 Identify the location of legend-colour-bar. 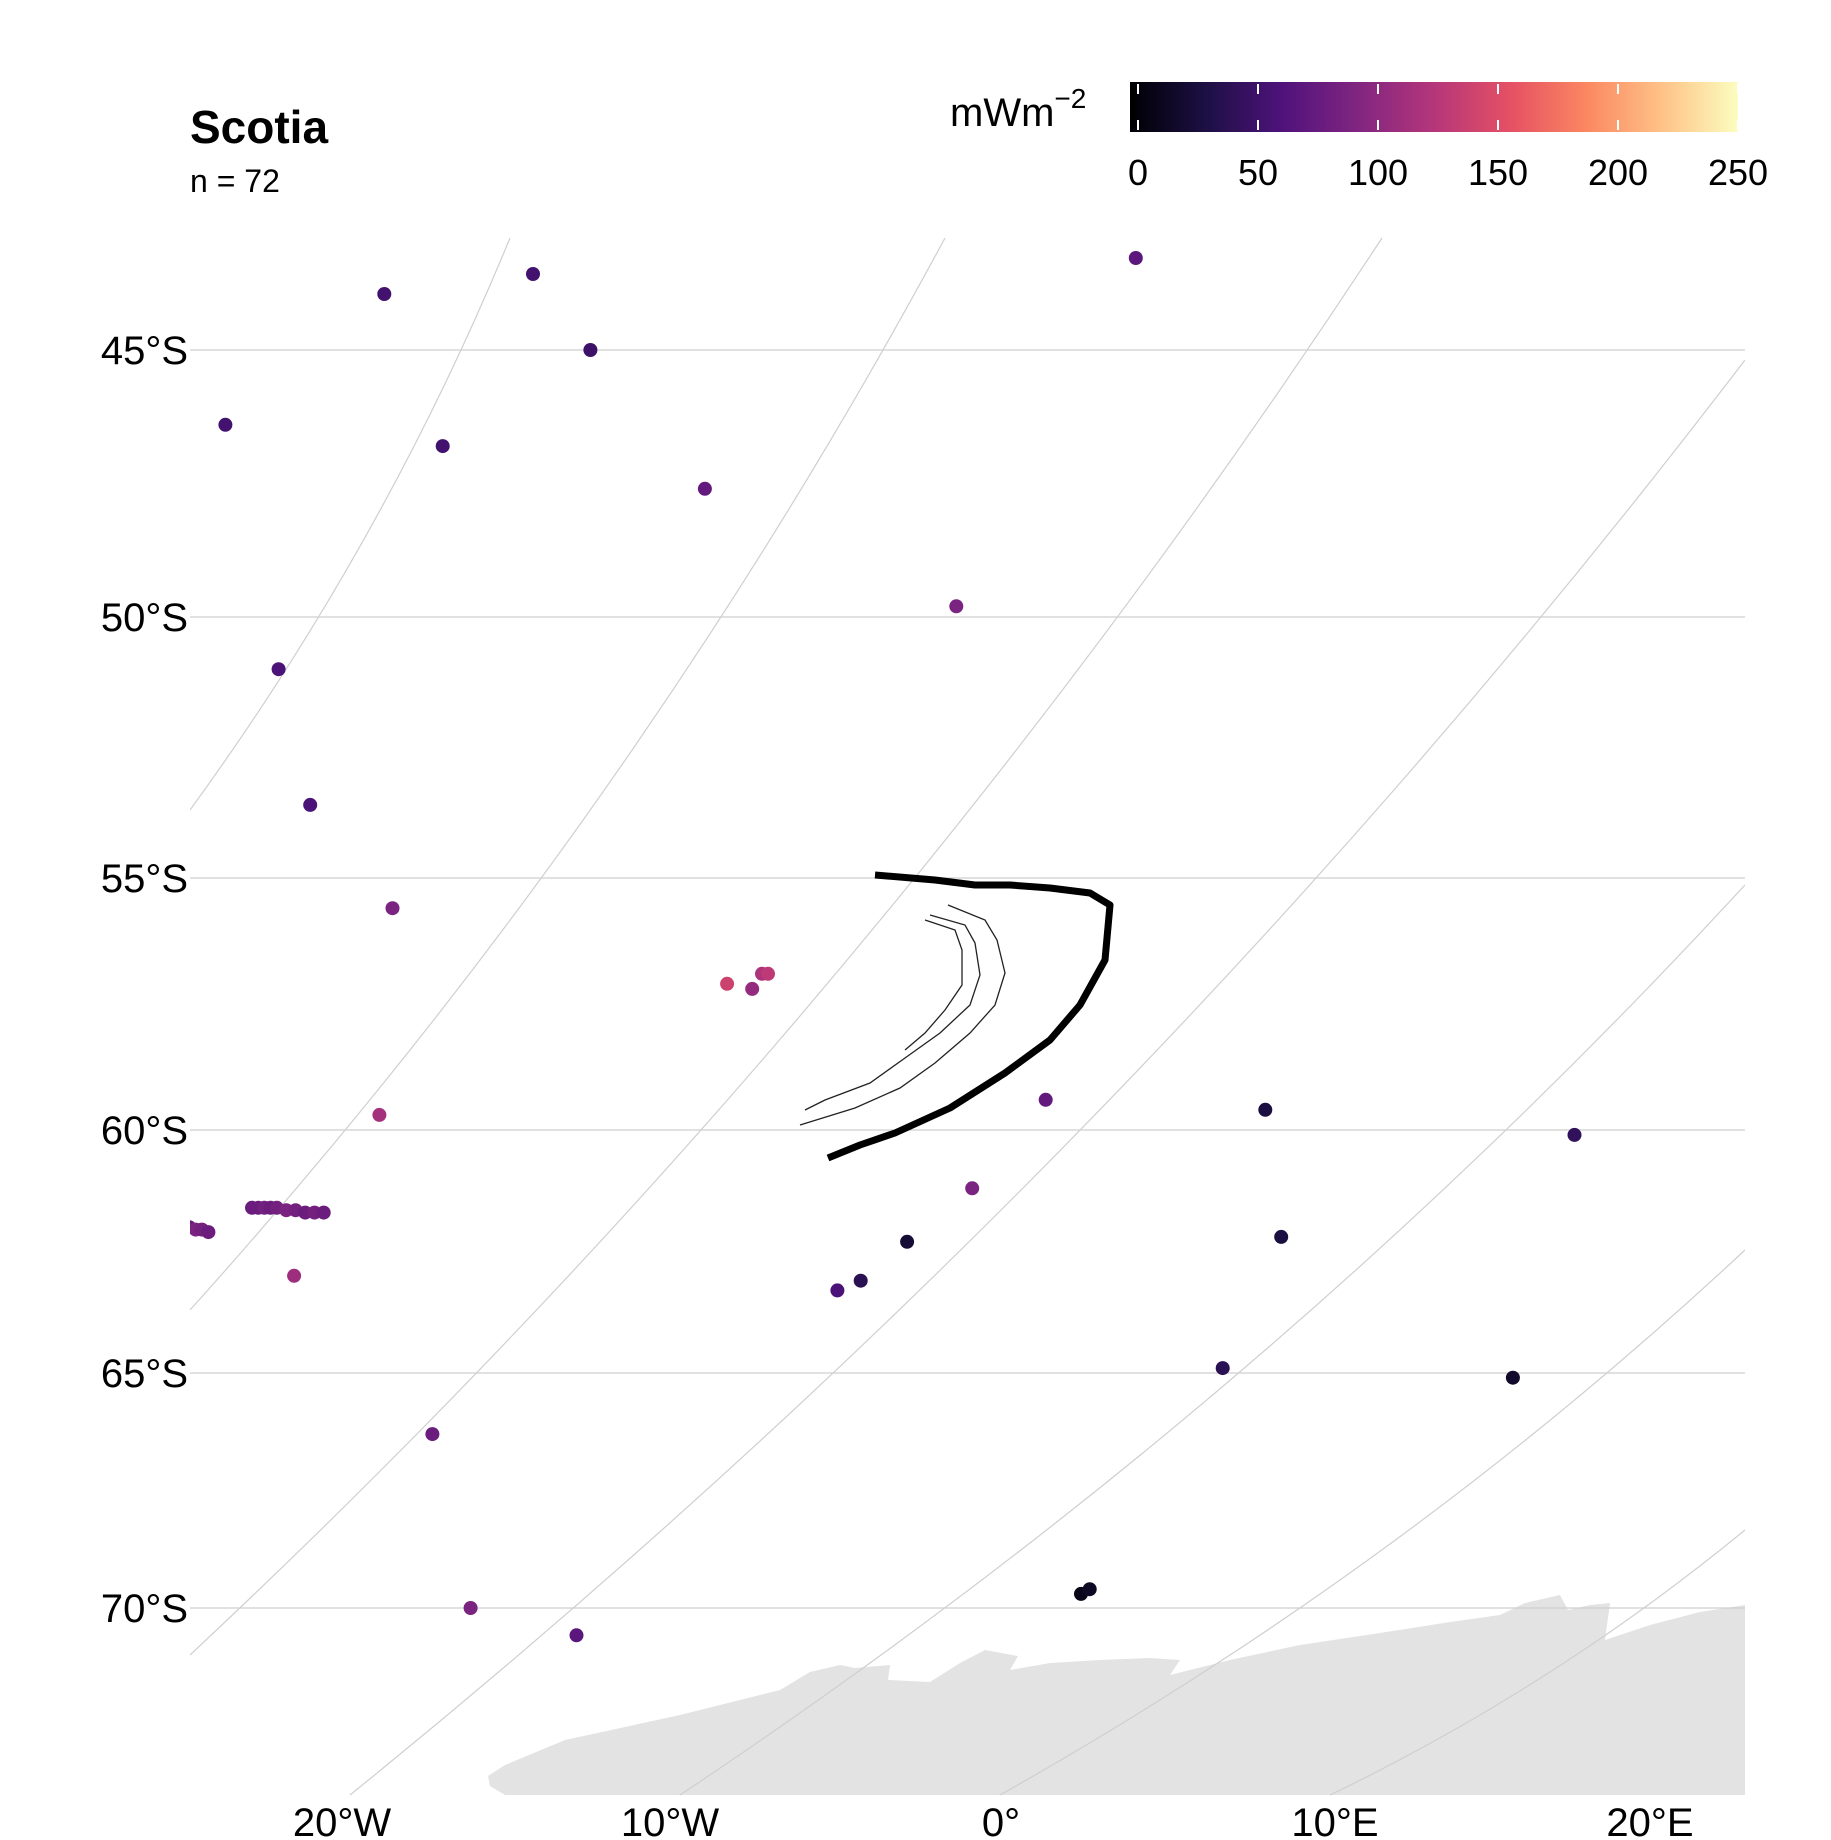
(1434, 107).